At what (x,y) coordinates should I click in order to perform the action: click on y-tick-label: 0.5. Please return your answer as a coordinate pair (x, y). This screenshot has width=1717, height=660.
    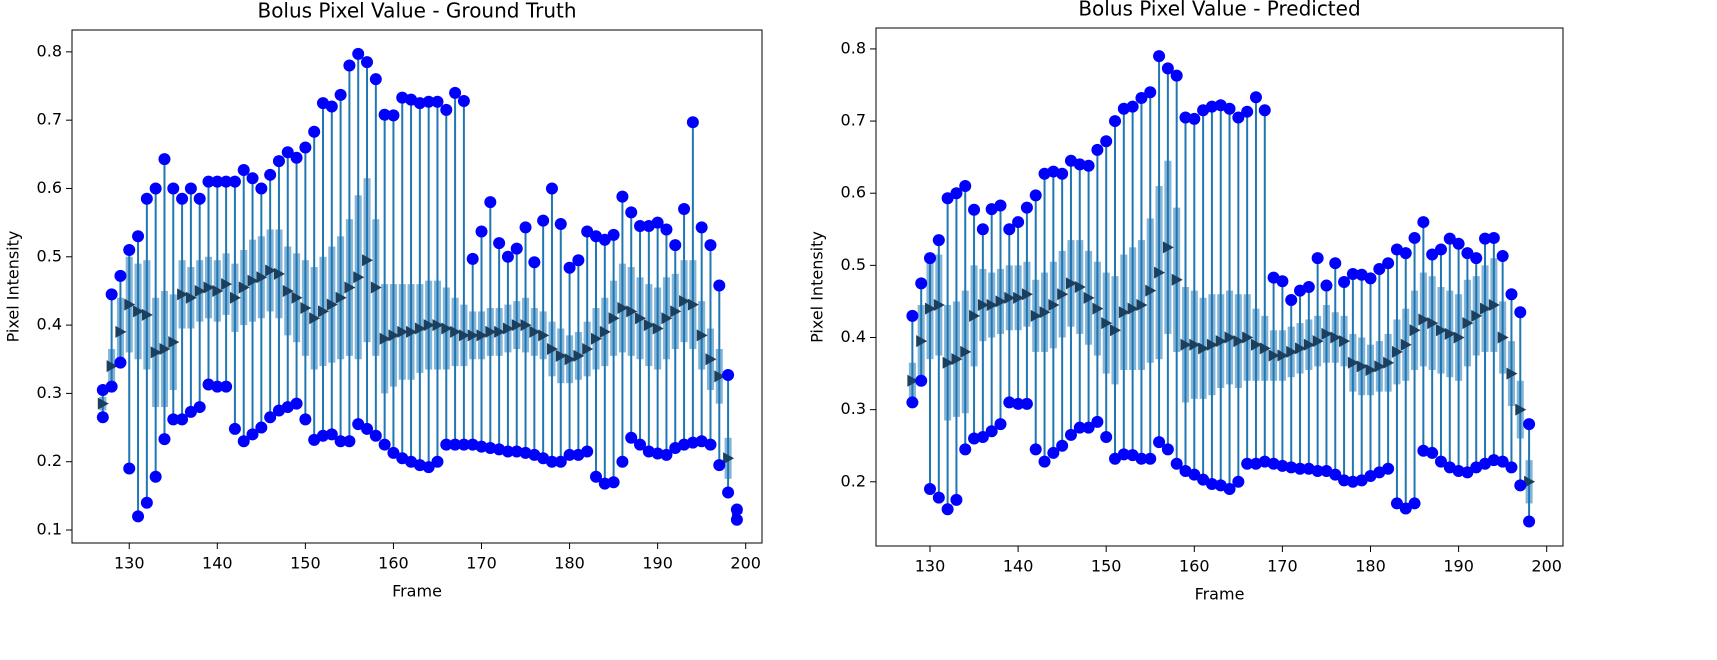
    Looking at the image, I should click on (49, 255).